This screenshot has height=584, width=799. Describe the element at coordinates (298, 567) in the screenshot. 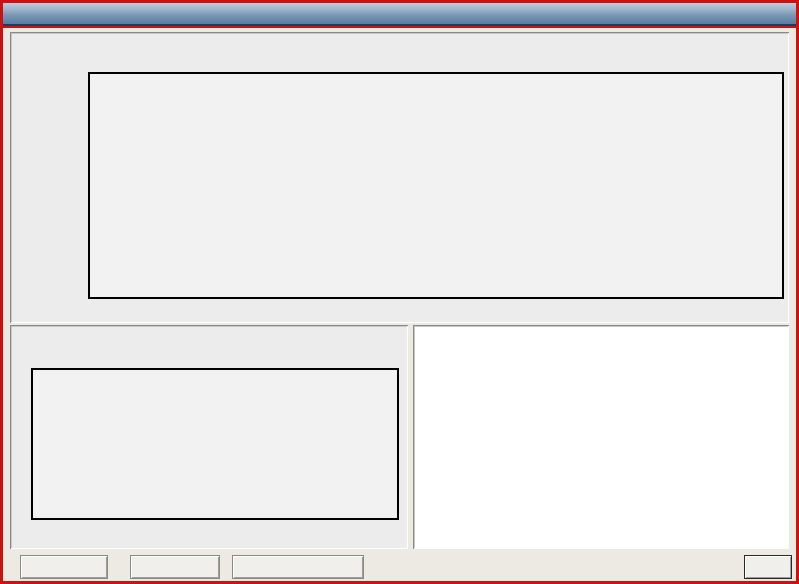

I see `compare-another-drive-button` at that location.